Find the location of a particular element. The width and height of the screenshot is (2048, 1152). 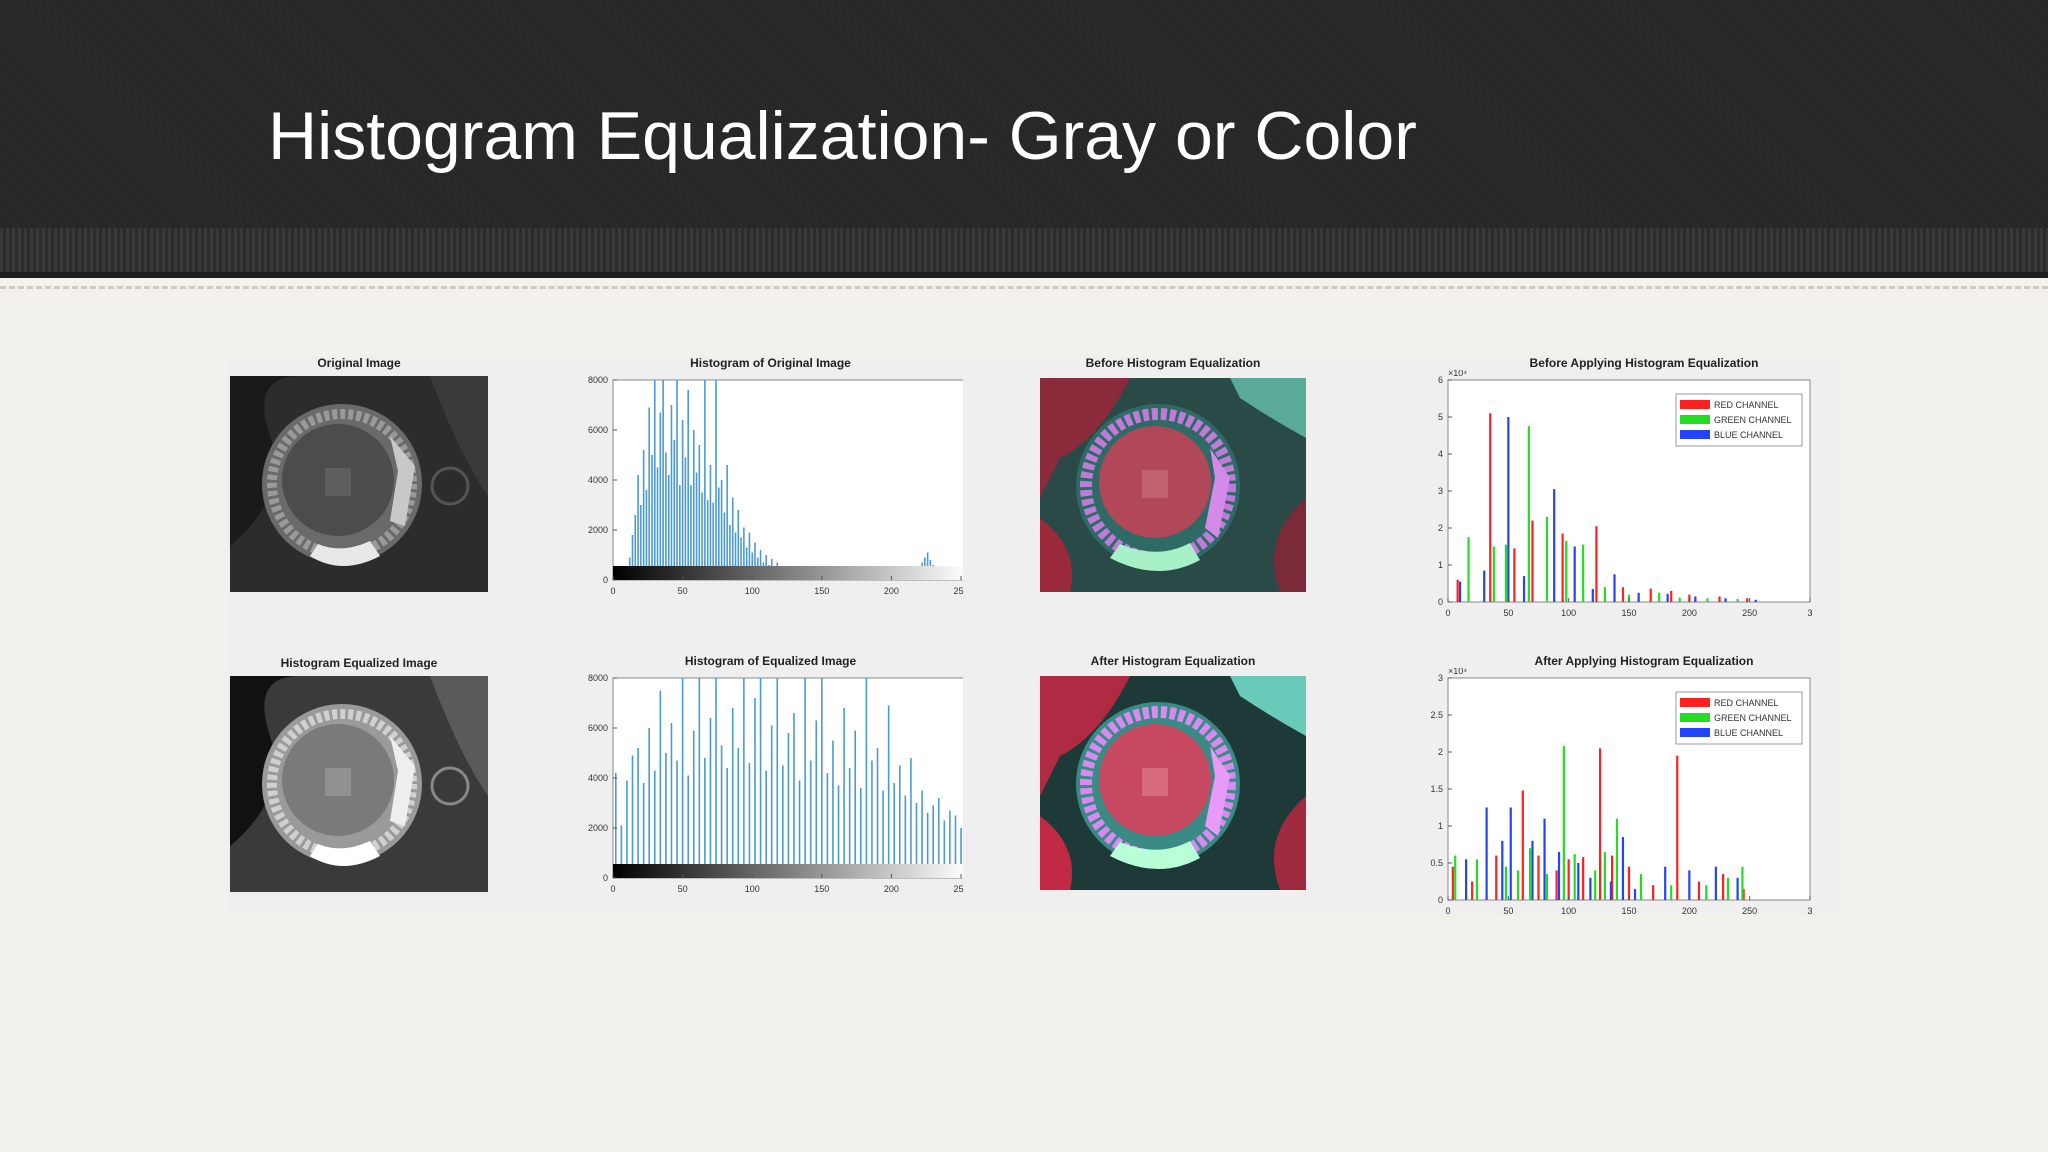

y-exponent-label: ×10⁴ is located at coordinates (1457, 374).